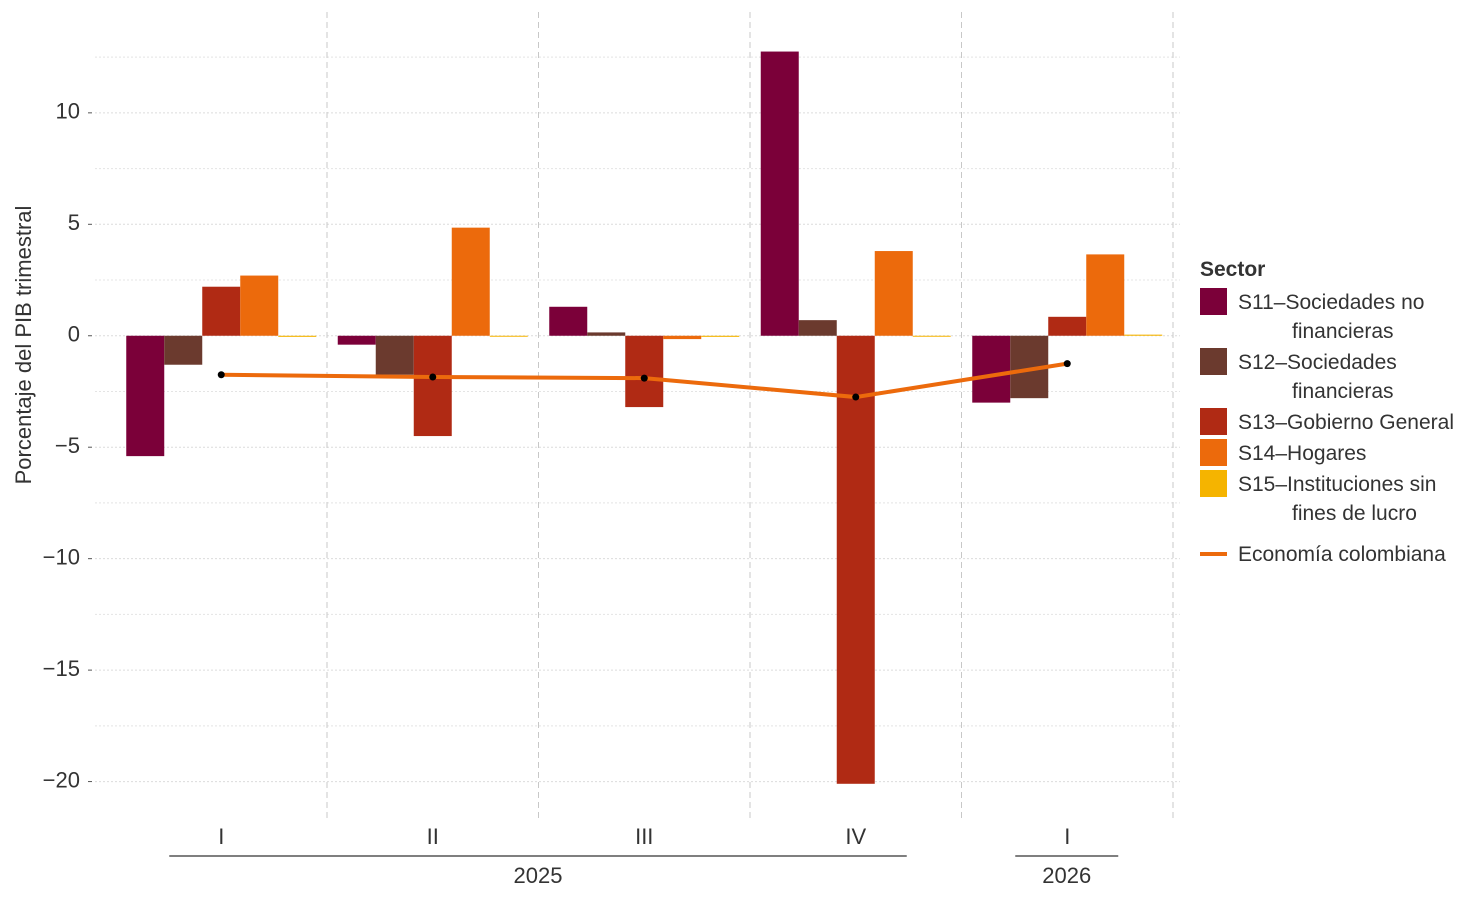  What do you see at coordinates (74, 222) in the screenshot?
I see `y-tick-label: 5` at bounding box center [74, 222].